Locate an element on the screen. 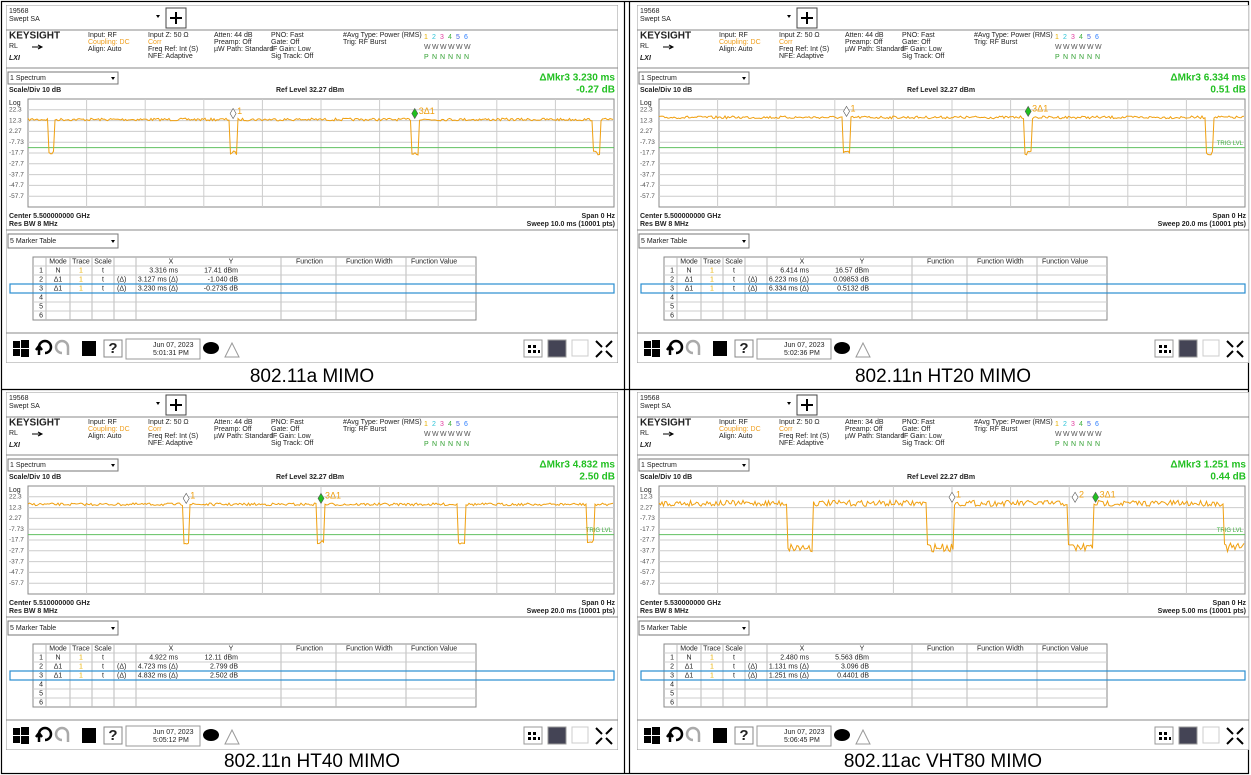 The width and height of the screenshot is (1251, 775). table-frame is located at coordinates (254, 675).